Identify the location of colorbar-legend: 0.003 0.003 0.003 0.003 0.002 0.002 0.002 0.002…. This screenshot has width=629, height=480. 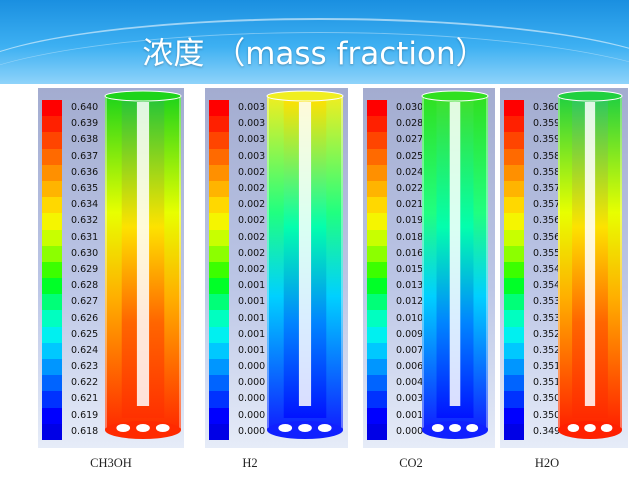
(239, 270).